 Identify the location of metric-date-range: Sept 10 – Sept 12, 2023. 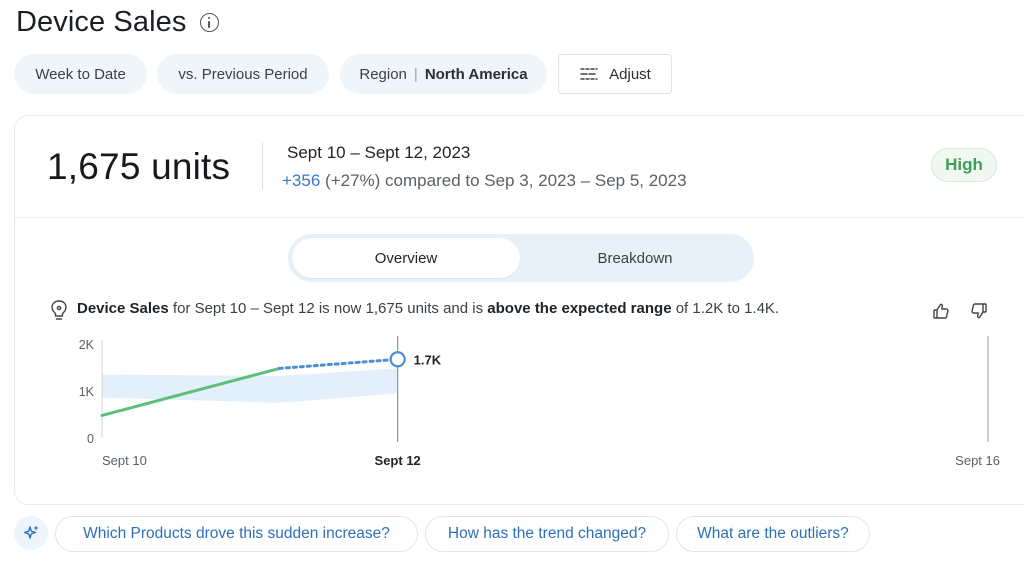
(379, 152).